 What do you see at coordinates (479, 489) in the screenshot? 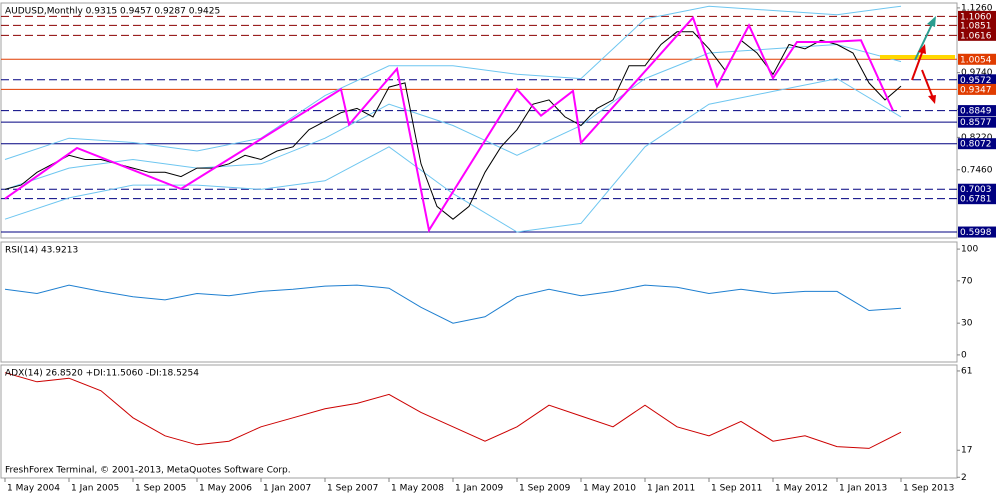
I see `x-tick-label: 1 Jan 2009` at bounding box center [479, 489].